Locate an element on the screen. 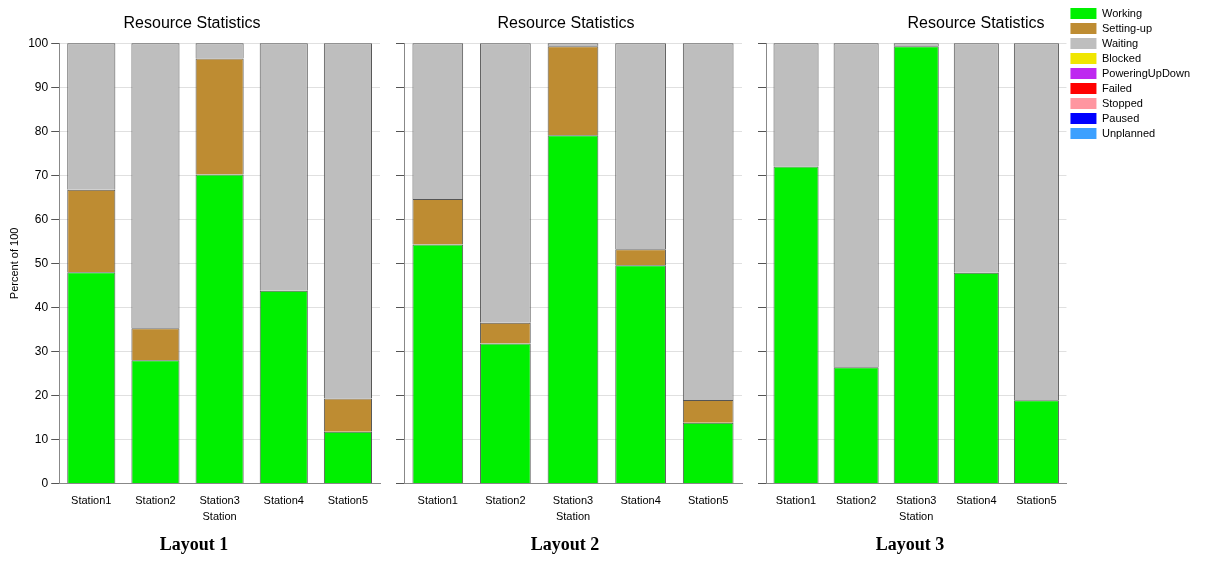 This screenshot has width=1219, height=582. y-tick-label: 30 is located at coordinates (41, 350).